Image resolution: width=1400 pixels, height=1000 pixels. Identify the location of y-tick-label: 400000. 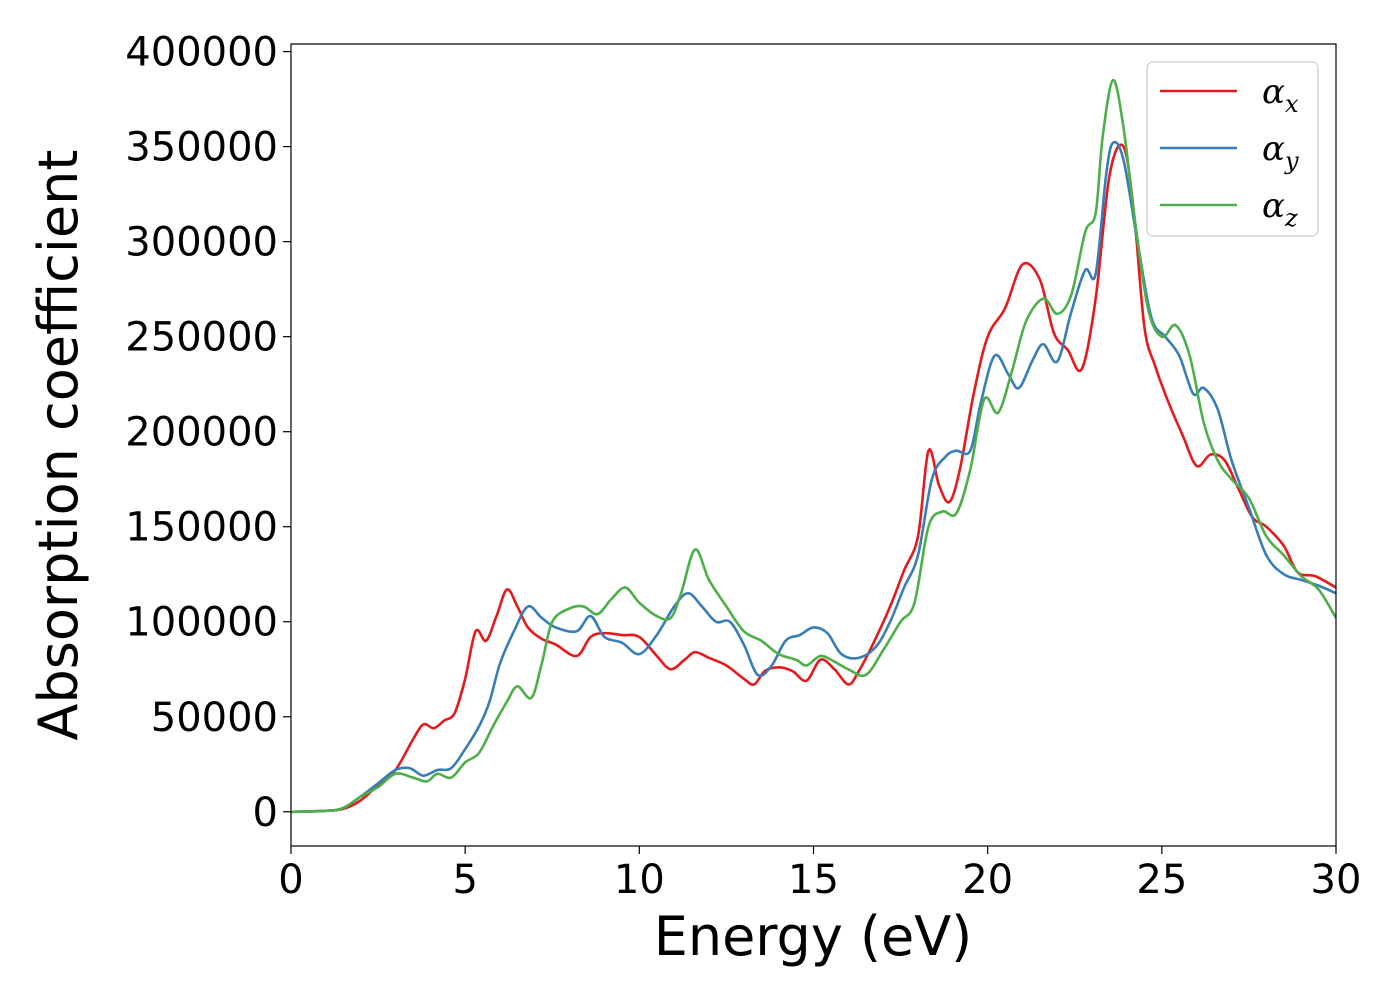
(201, 53).